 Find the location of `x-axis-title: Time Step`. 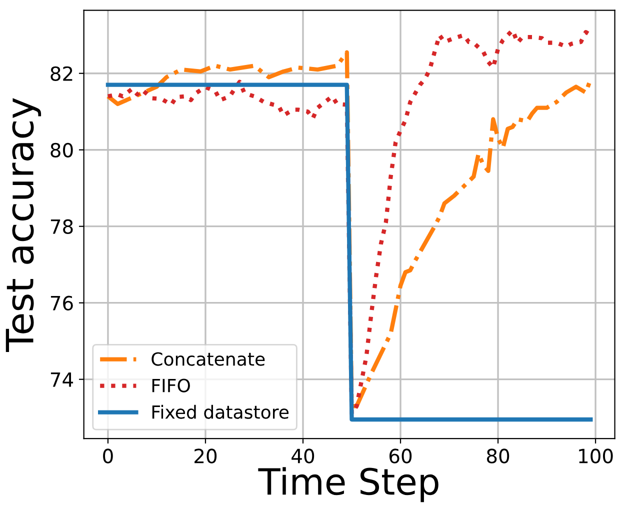

x-axis-title: Time Step is located at coordinates (348, 484).